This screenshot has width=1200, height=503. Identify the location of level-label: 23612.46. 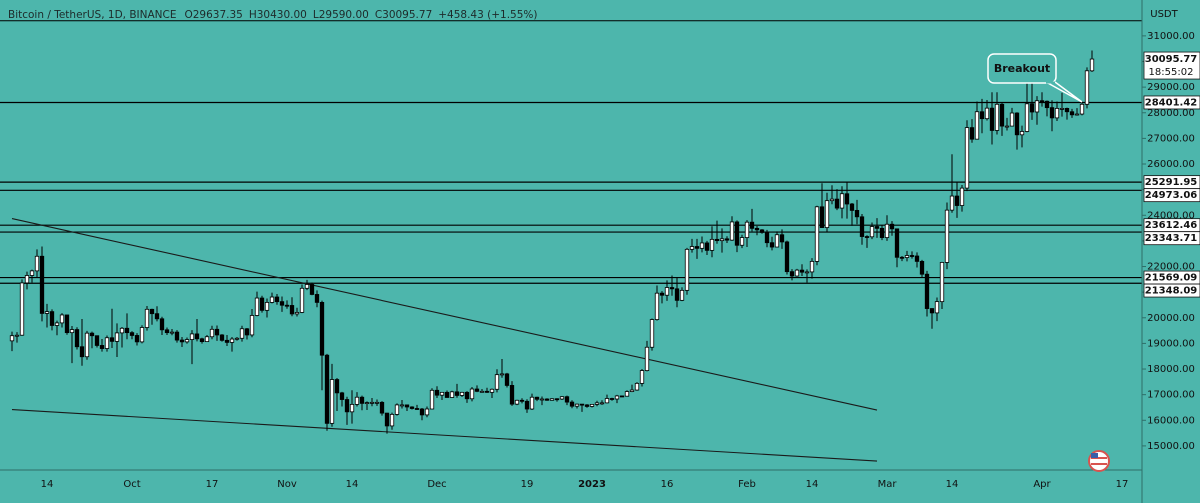
(1171, 225).